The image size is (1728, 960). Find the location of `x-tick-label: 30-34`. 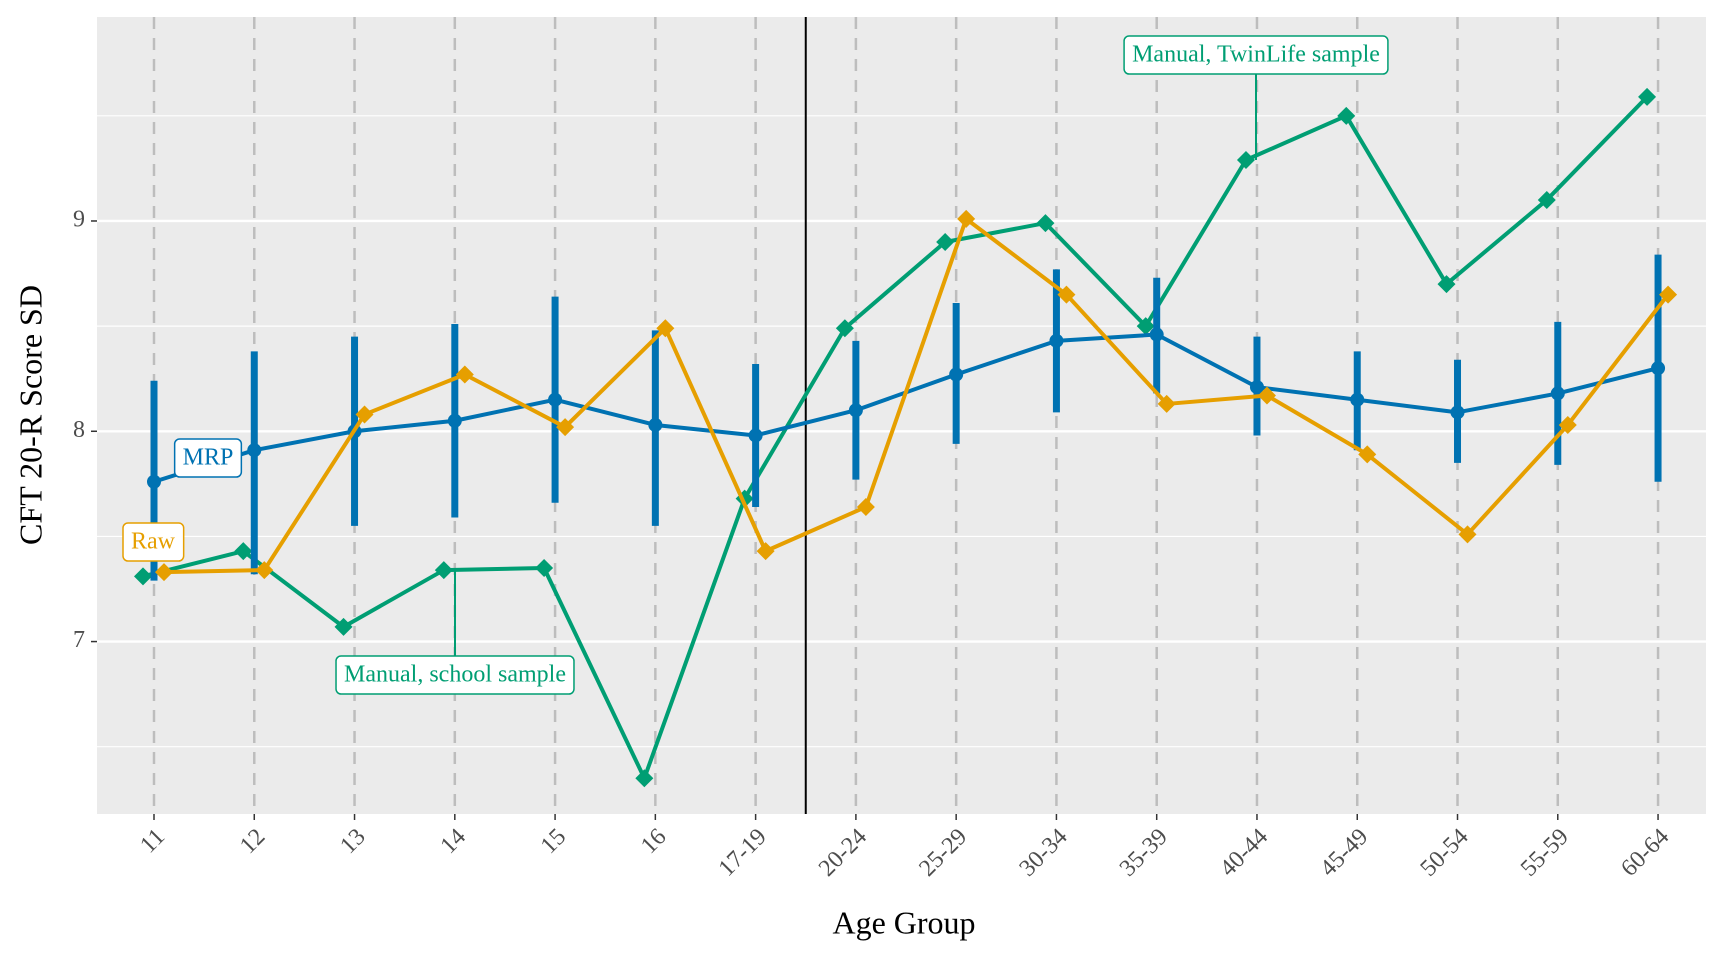

x-tick-label: 30-34 is located at coordinates (1044, 853).